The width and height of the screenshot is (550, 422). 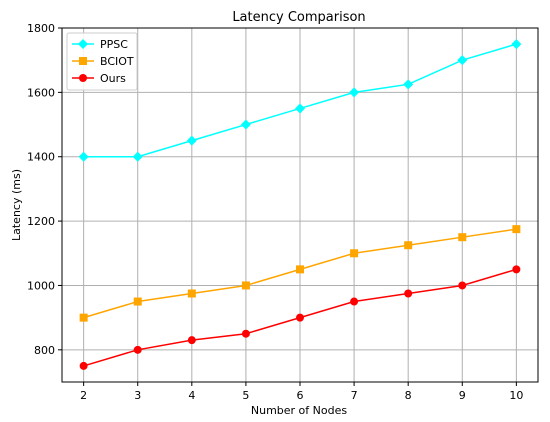 What do you see at coordinates (354, 395) in the screenshot?
I see `x-tick-label: 7` at bounding box center [354, 395].